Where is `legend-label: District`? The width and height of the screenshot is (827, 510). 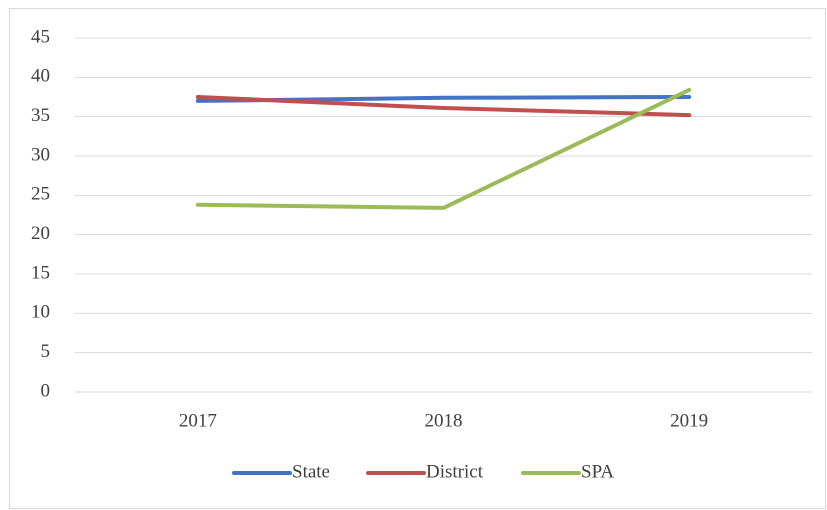
legend-label: District is located at coordinates (455, 471).